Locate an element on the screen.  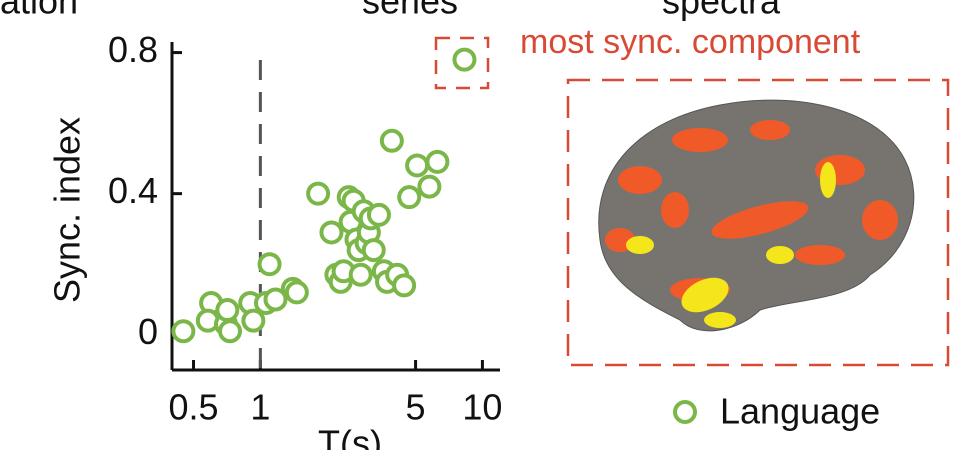
y-tick-label: 0 is located at coordinates (148, 331).